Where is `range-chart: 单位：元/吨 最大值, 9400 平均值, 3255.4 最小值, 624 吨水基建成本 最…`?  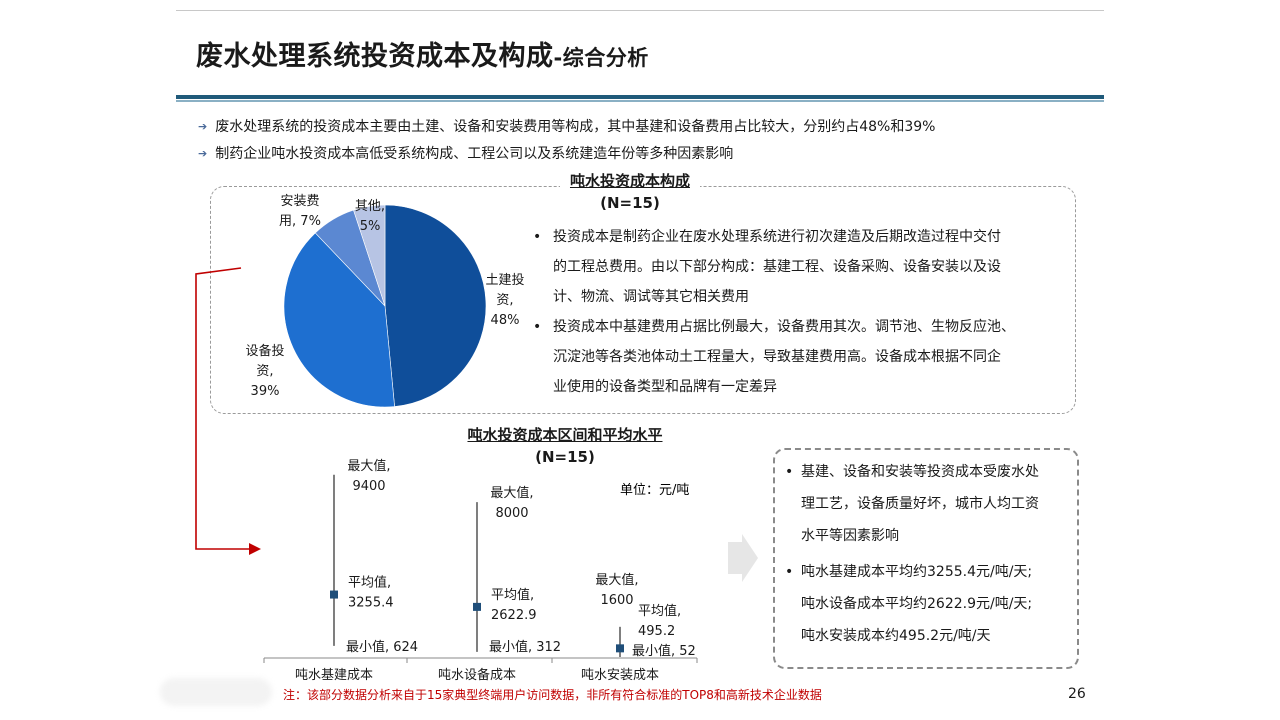
range-chart: 单位：元/吨 最大值, 9400 平均值, 3255.4 最小值, 624 吨水基建成本 最… is located at coordinates (480, 570).